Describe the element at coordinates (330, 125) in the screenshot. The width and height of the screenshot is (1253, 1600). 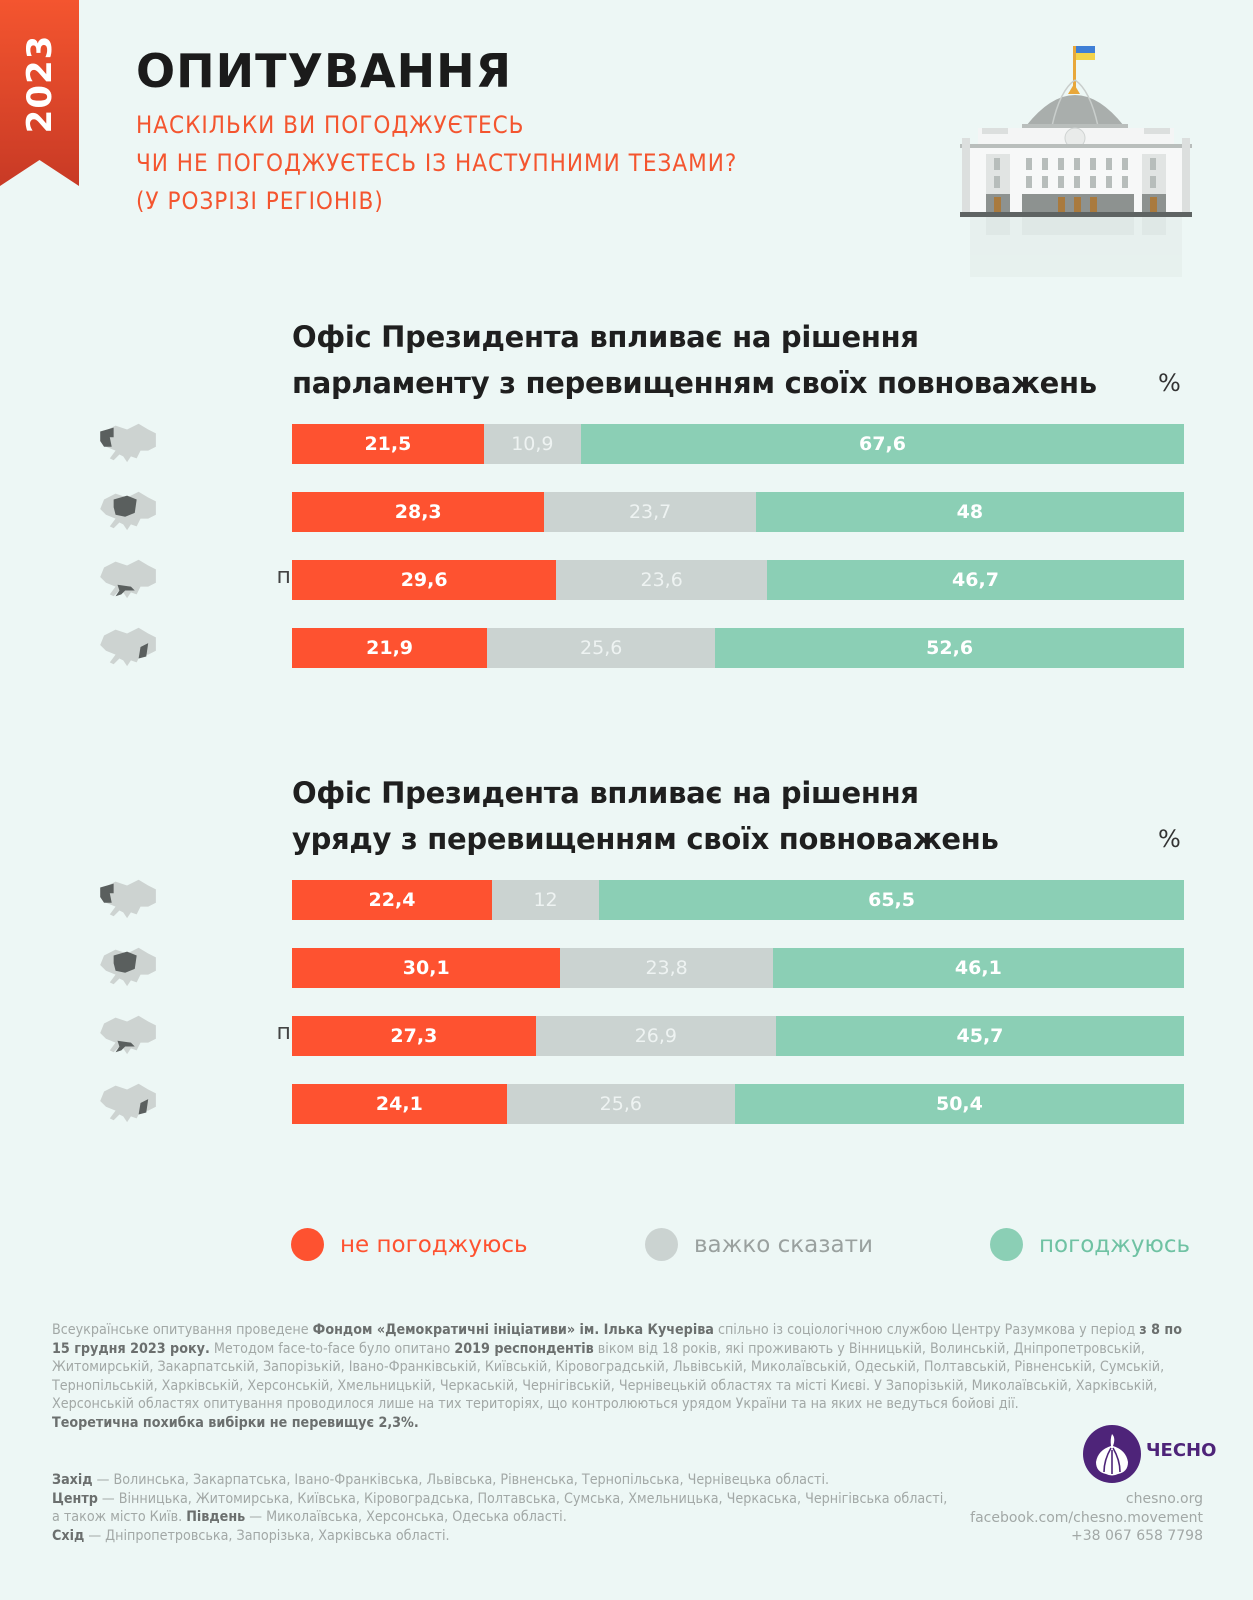
I see `subtitle-line: НАСКІЛЬКИ ВИ ПОГОДЖУЄТЕСЬ` at that location.